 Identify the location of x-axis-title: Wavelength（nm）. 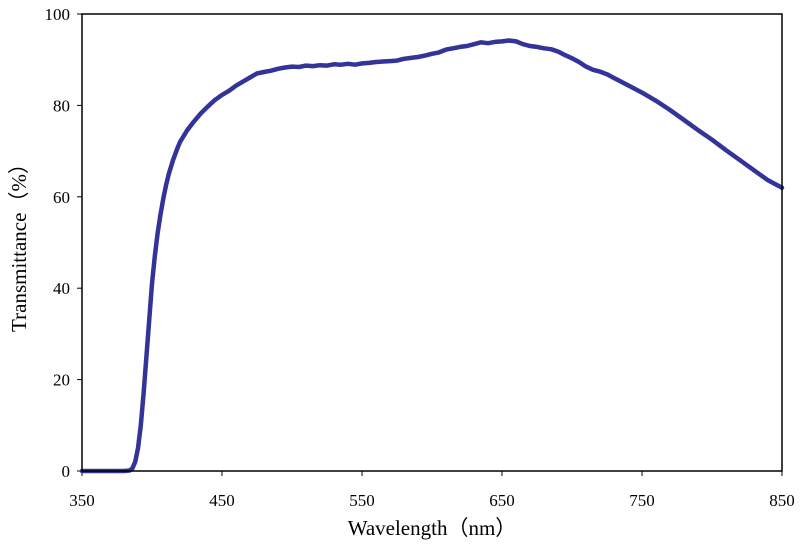
(432, 528).